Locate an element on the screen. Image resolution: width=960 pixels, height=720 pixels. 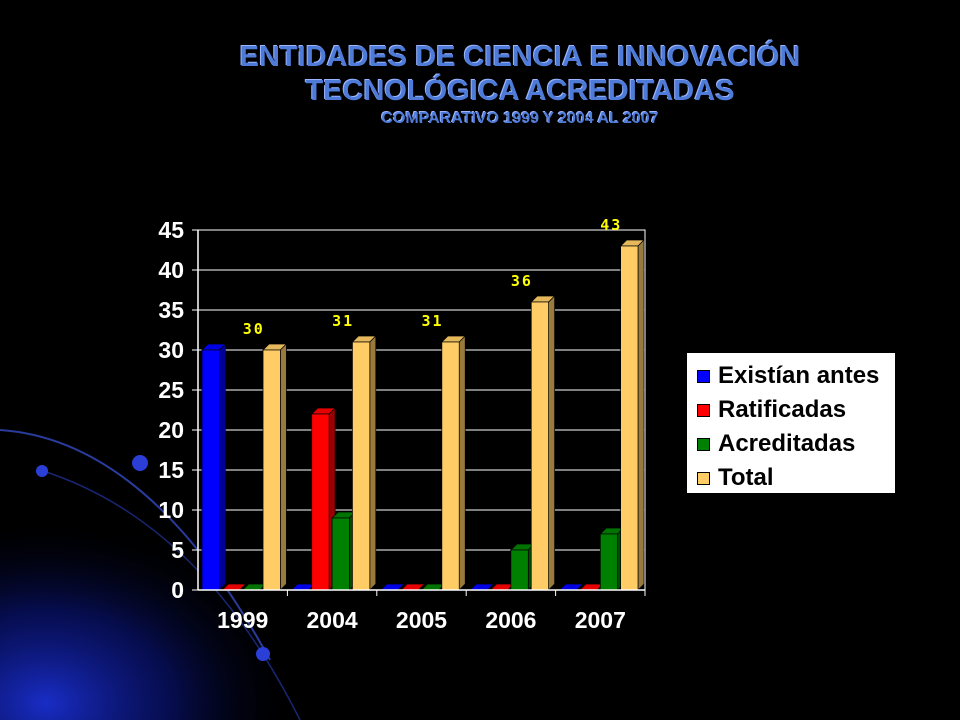
y-tick-label: 20 is located at coordinates (171, 430).